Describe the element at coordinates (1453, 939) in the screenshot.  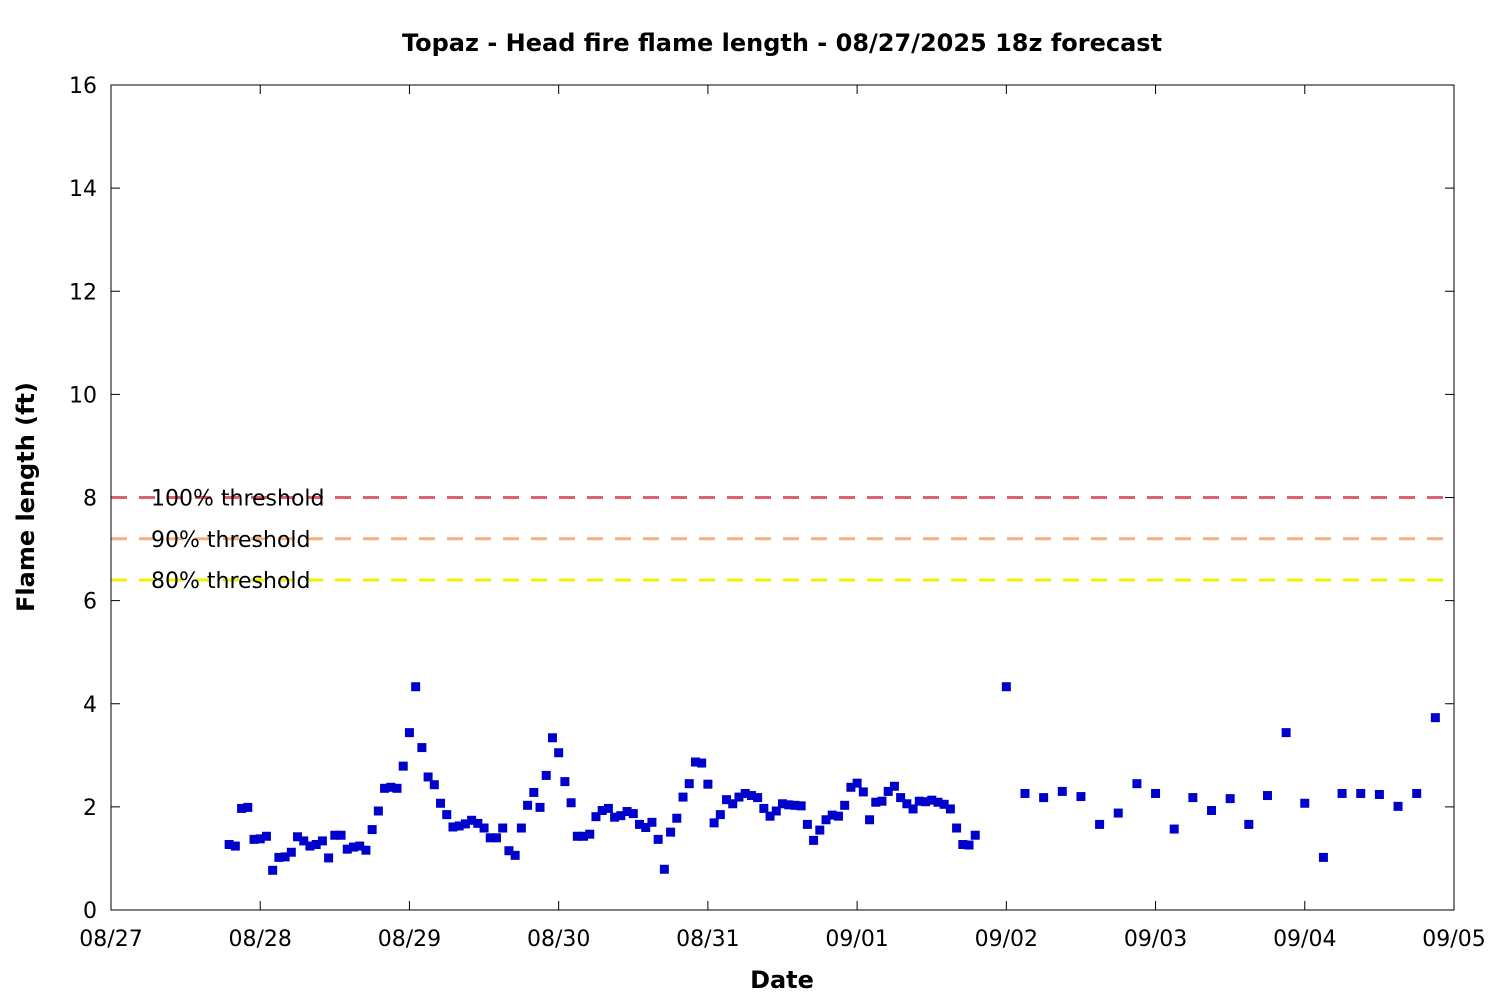
I see `x-tick-label: 09/05` at that location.